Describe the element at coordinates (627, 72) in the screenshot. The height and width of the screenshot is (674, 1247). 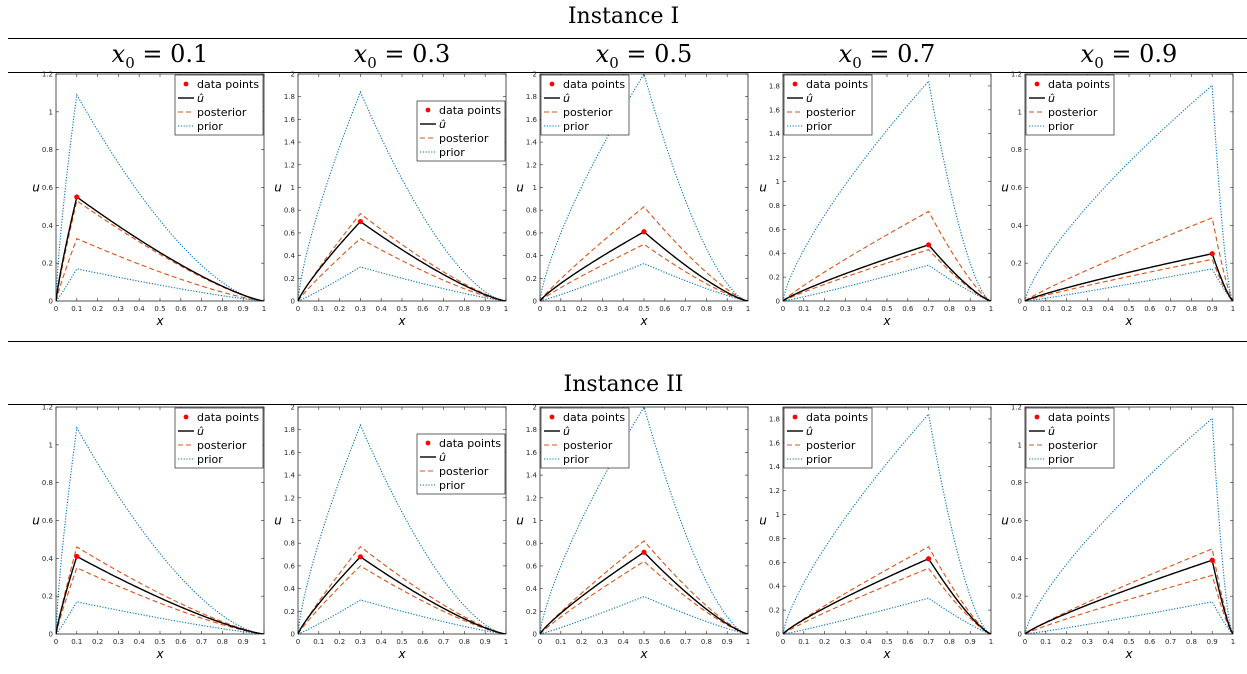
I see `header-rule` at that location.